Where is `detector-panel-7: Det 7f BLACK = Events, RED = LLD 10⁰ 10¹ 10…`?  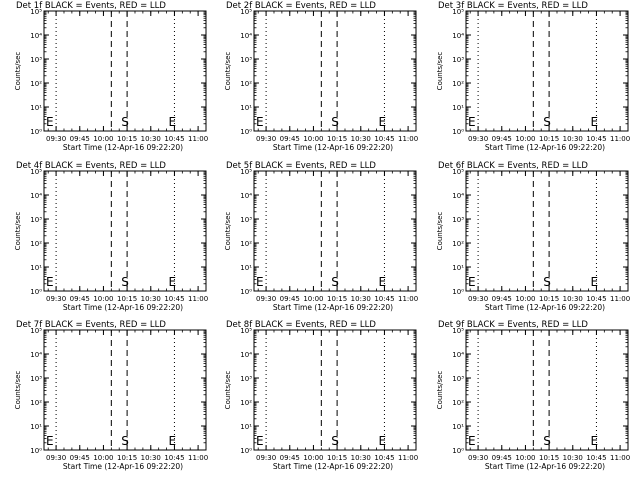
detector-panel-7: Det 7f BLACK = Events, RED = LLD 10⁰ 10¹ 10… is located at coordinates (111, 395).